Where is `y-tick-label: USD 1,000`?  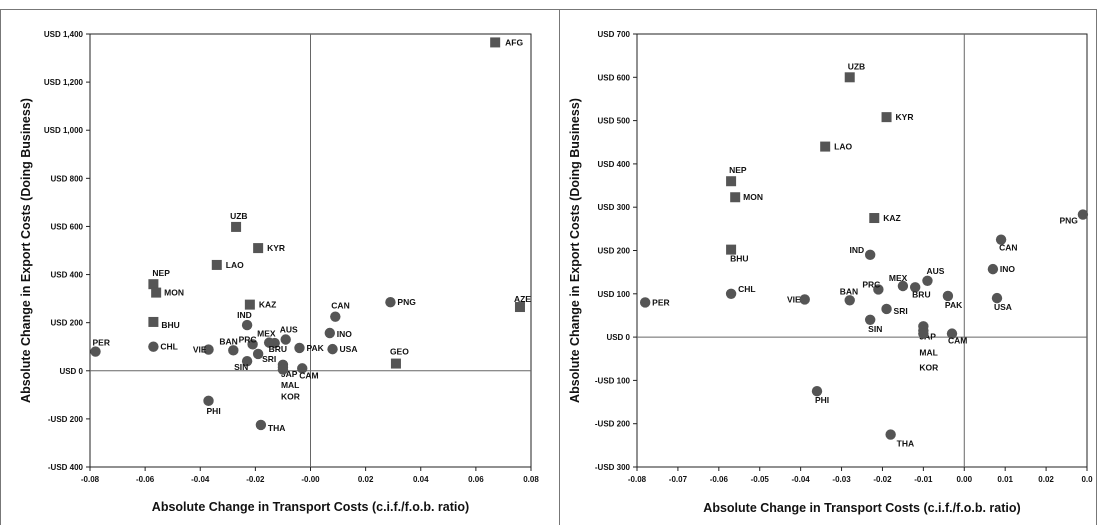
y-tick-label: USD 1,000 is located at coordinates (64, 130).